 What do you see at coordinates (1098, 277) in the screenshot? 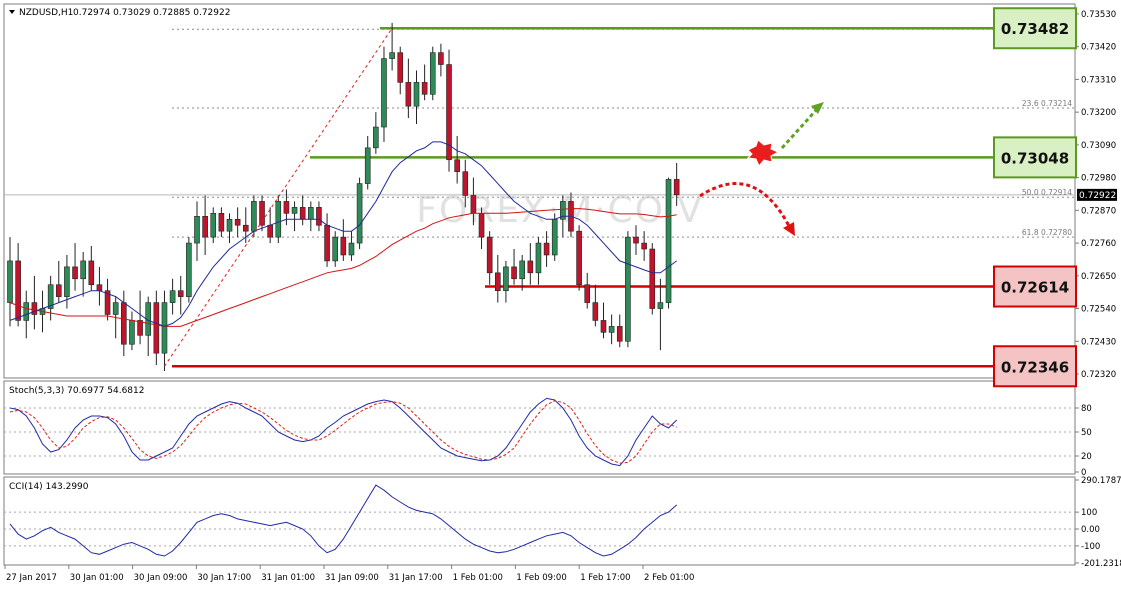
I see `price-label: 0.72650` at bounding box center [1098, 277].